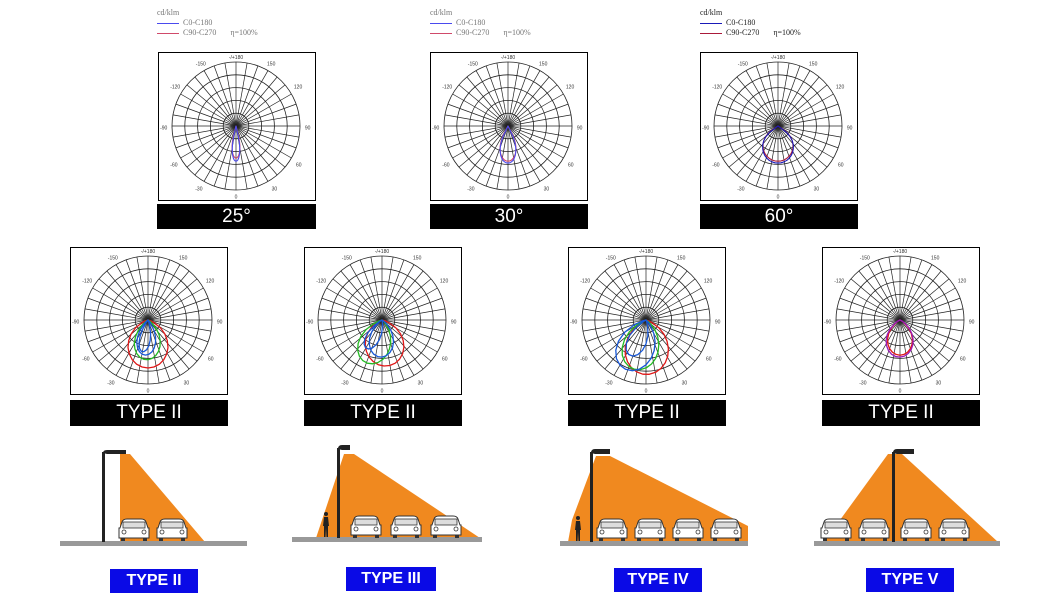  Describe the element at coordinates (309, 322) in the screenshot. I see `angle-label: -90` at that location.